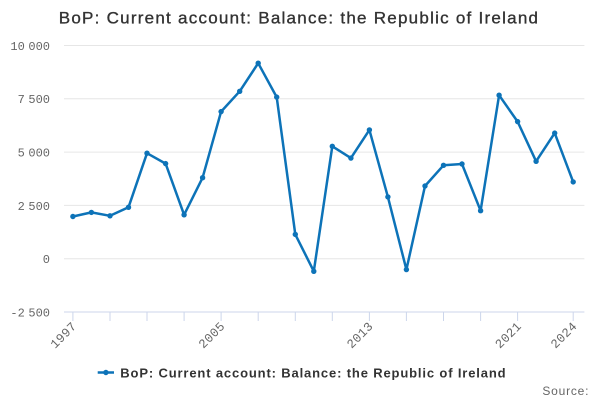  Describe the element at coordinates (46, 260) in the screenshot. I see `svg-text: 0` at that location.